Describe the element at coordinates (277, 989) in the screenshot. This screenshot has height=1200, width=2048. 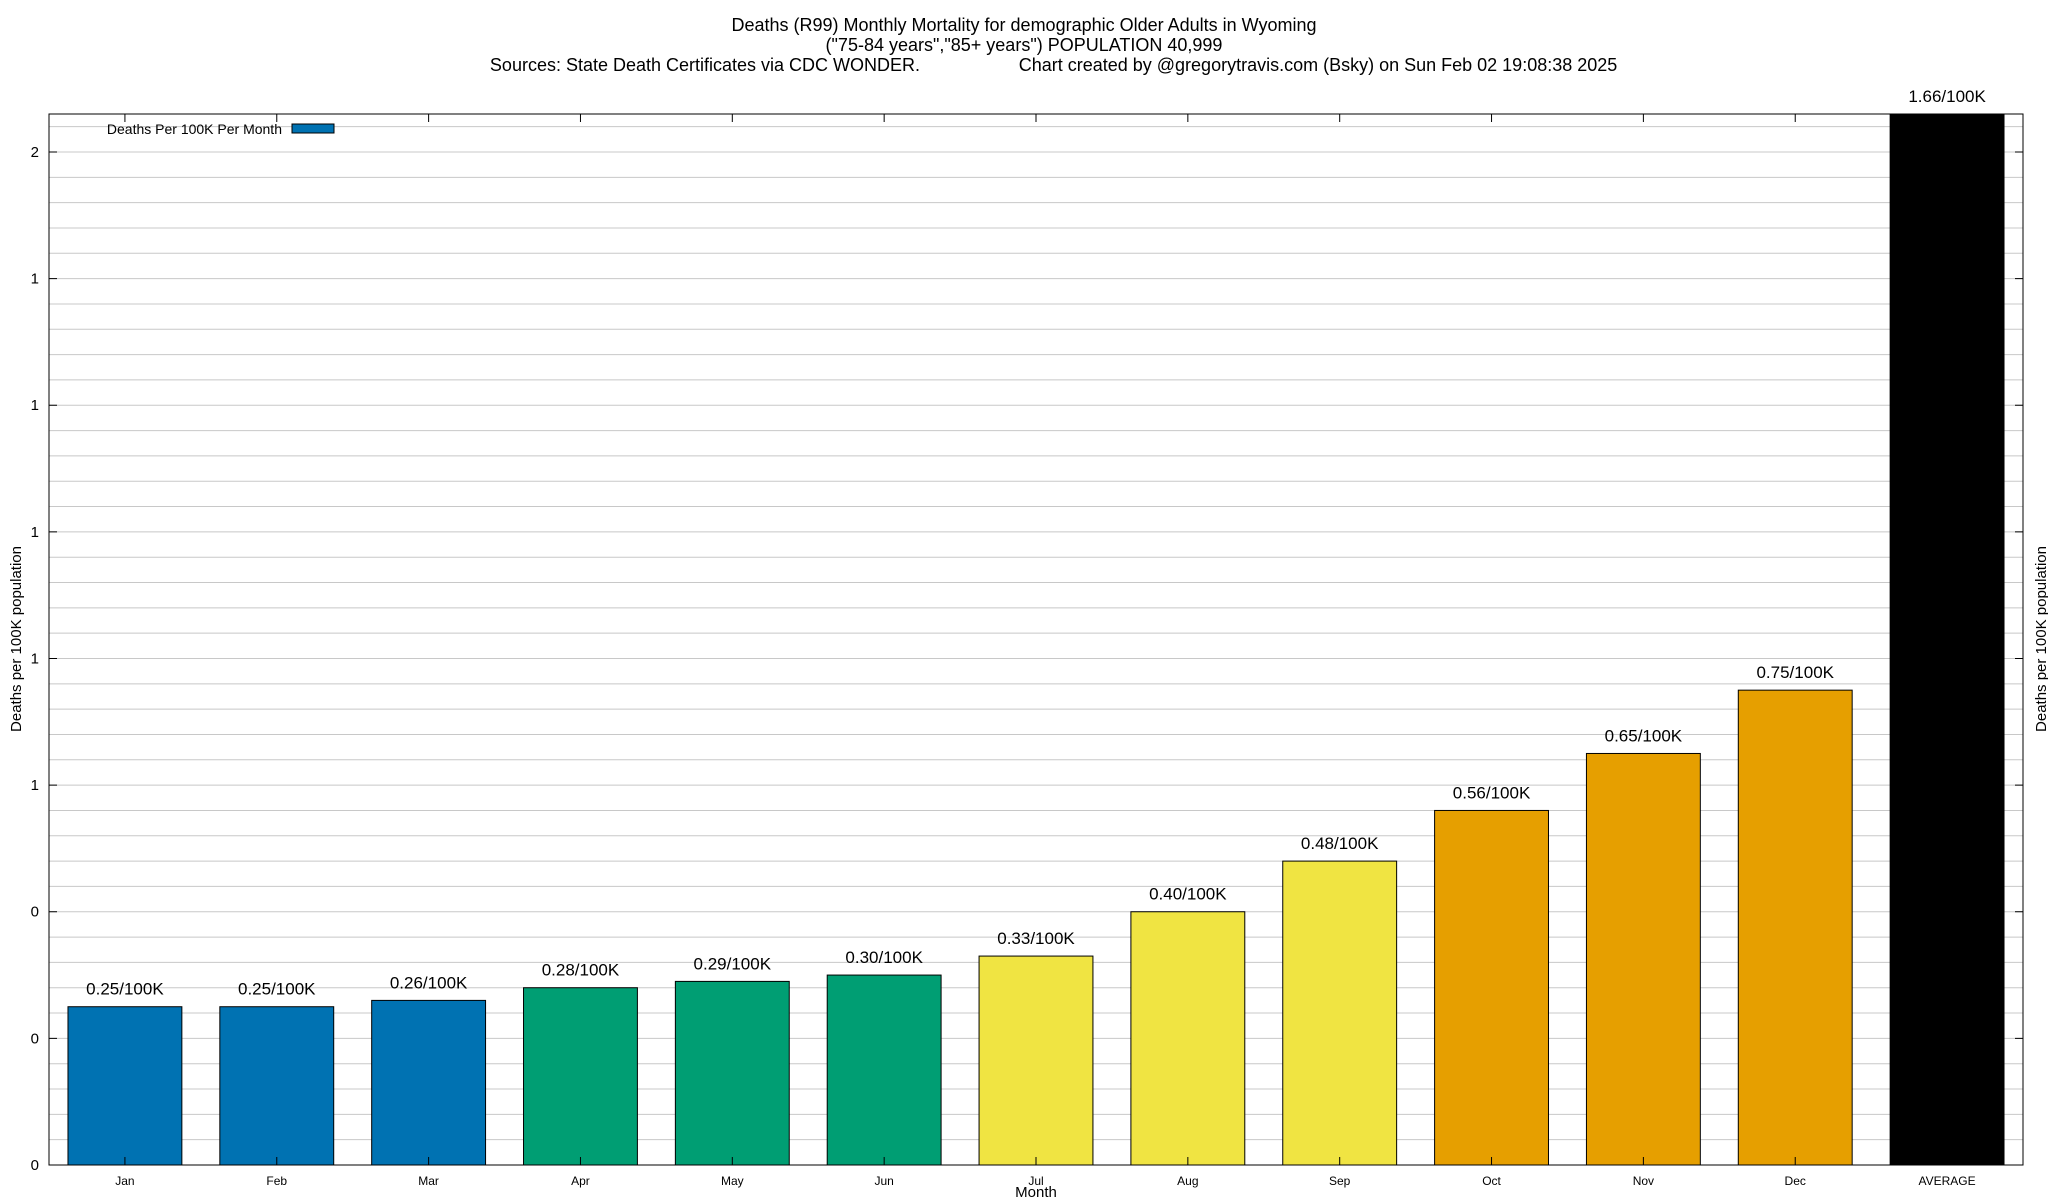
I see `data-label-feb: 0.25/100K` at that location.